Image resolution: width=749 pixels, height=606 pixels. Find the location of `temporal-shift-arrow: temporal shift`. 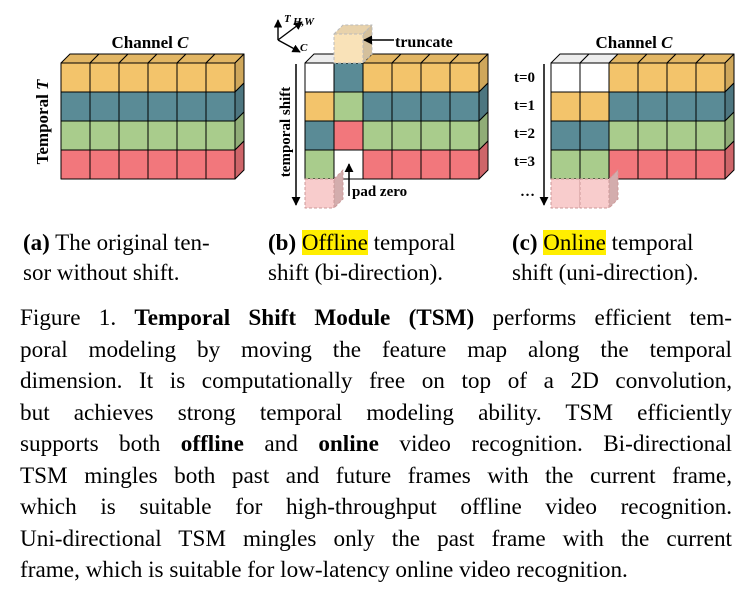

temporal-shift-arrow: temporal shift is located at coordinates (289, 135).